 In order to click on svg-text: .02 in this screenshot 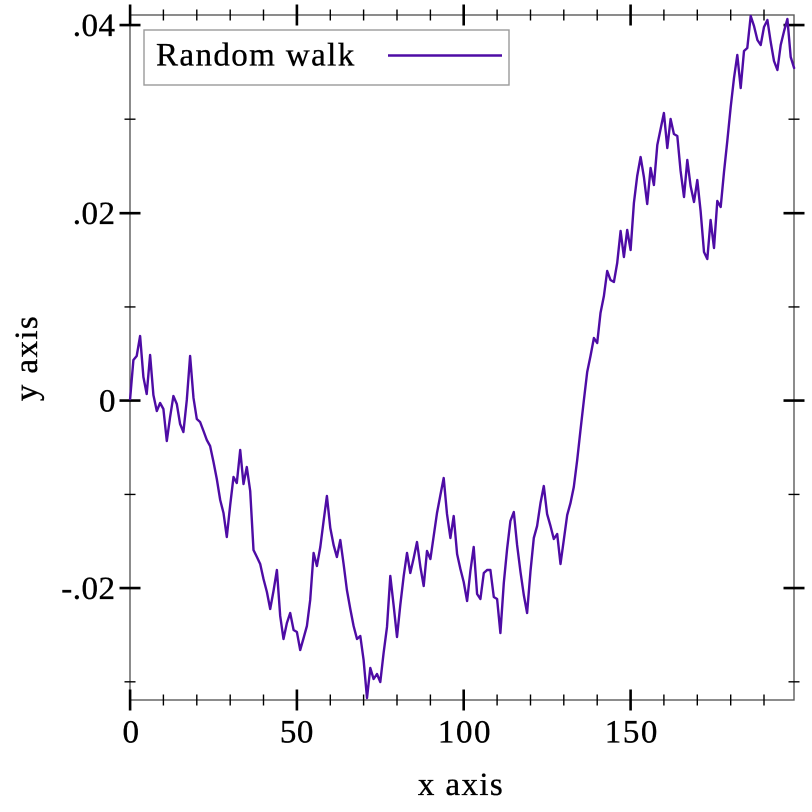, I will do `click(94, 214)`.